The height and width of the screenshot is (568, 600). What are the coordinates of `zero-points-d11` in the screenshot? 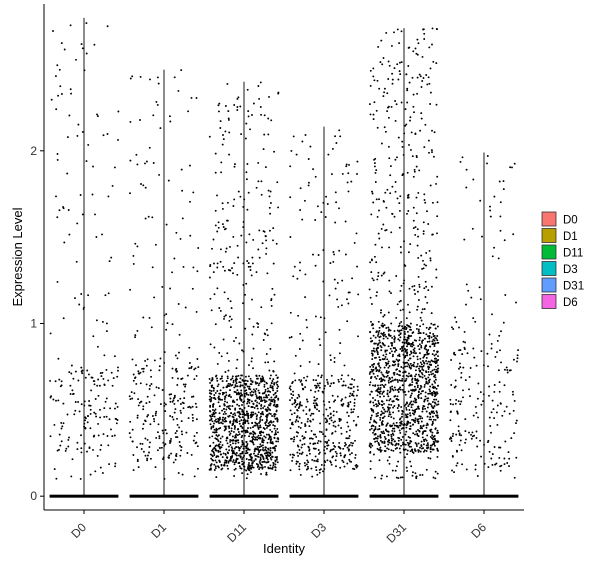 It's located at (244, 496).